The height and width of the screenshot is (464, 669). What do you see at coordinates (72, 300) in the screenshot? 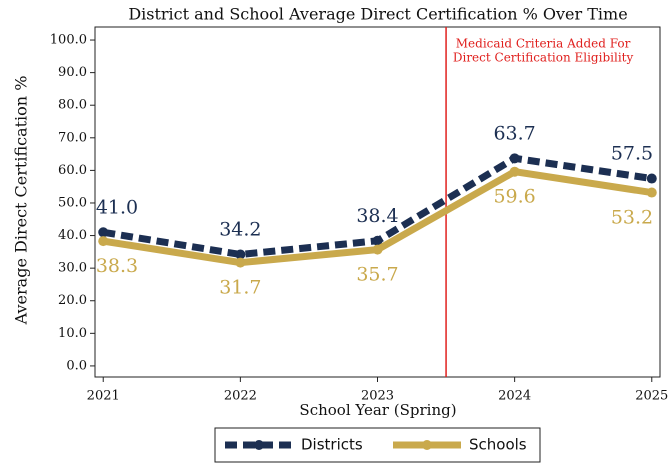
I see `y-tick-label: 20.0` at bounding box center [72, 300].